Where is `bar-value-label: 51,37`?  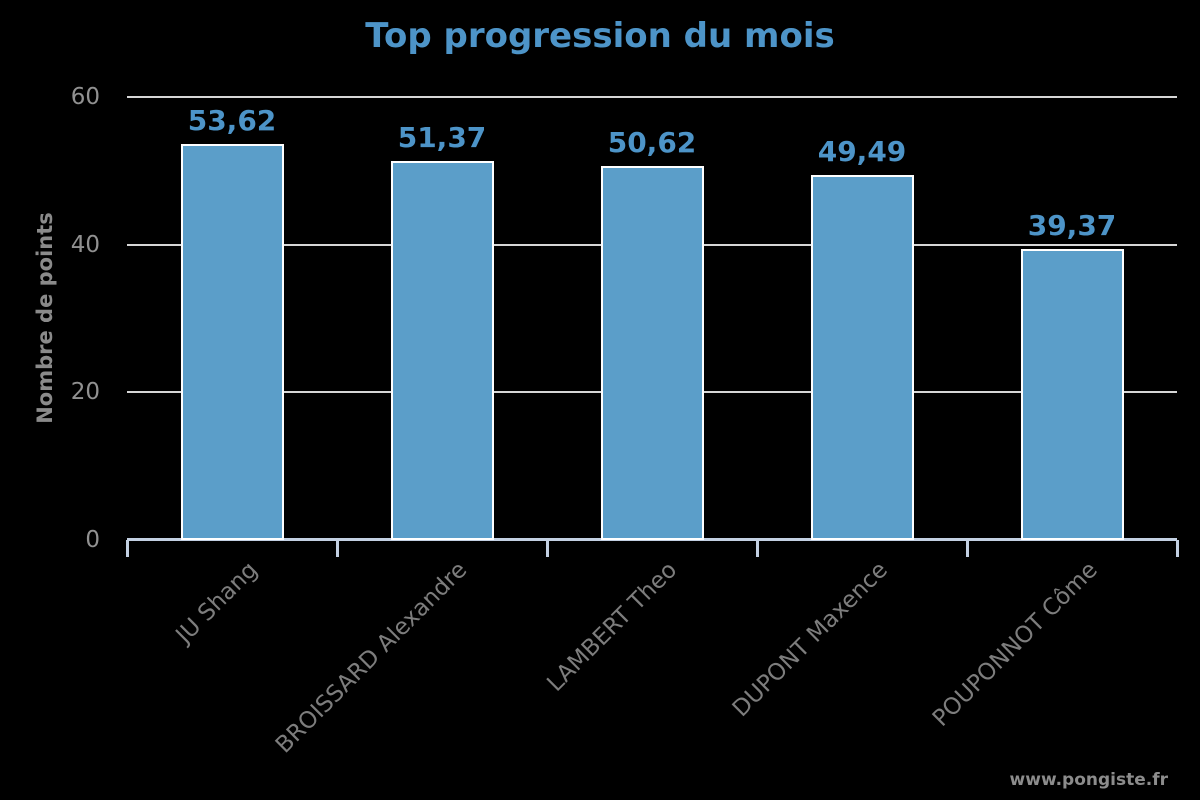
bar-value-label: 51,37 is located at coordinates (442, 137).